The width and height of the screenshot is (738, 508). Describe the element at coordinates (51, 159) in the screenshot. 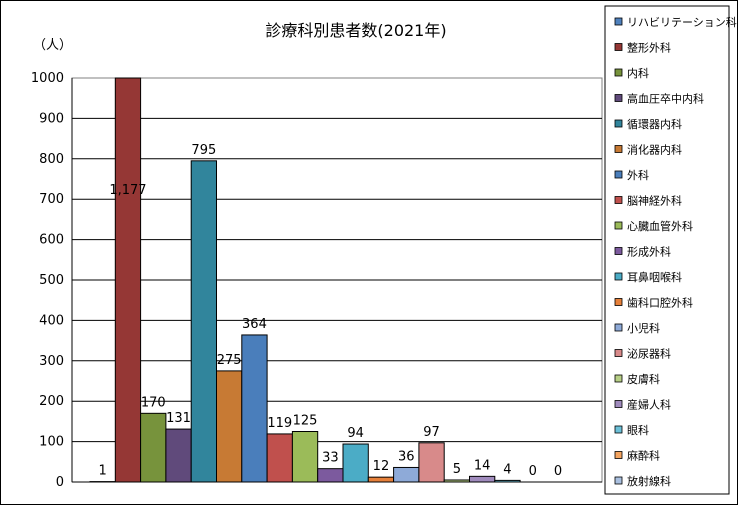

I see `y-tick-label: 800` at that location.